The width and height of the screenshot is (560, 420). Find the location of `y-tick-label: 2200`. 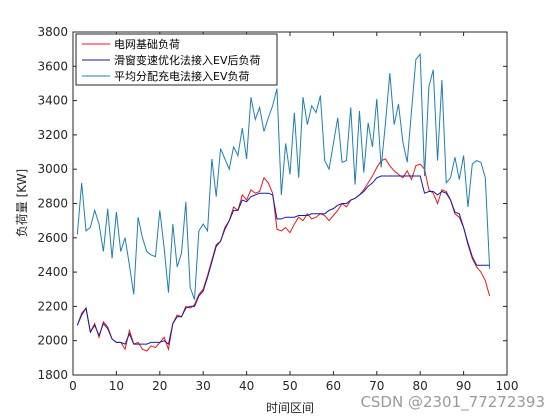

y-tick-label: 2200 is located at coordinates (52, 306).